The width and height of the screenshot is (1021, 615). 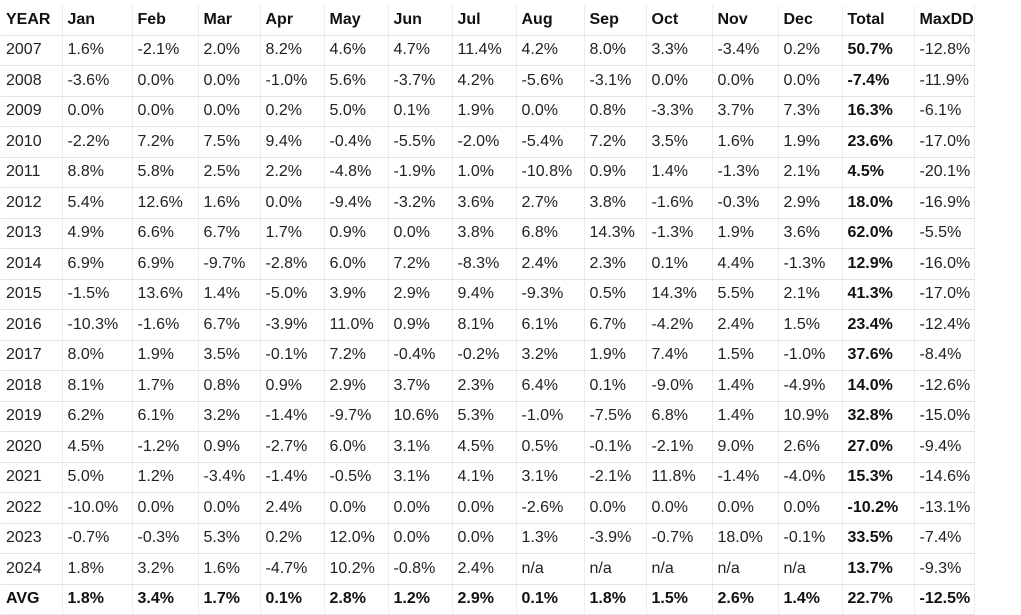 I want to click on avg-value-cell: 22.7%, so click(x=878, y=599).